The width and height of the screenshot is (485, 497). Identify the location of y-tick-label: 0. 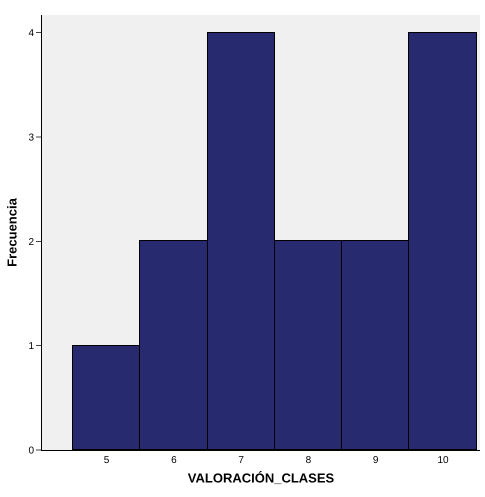
(31, 451).